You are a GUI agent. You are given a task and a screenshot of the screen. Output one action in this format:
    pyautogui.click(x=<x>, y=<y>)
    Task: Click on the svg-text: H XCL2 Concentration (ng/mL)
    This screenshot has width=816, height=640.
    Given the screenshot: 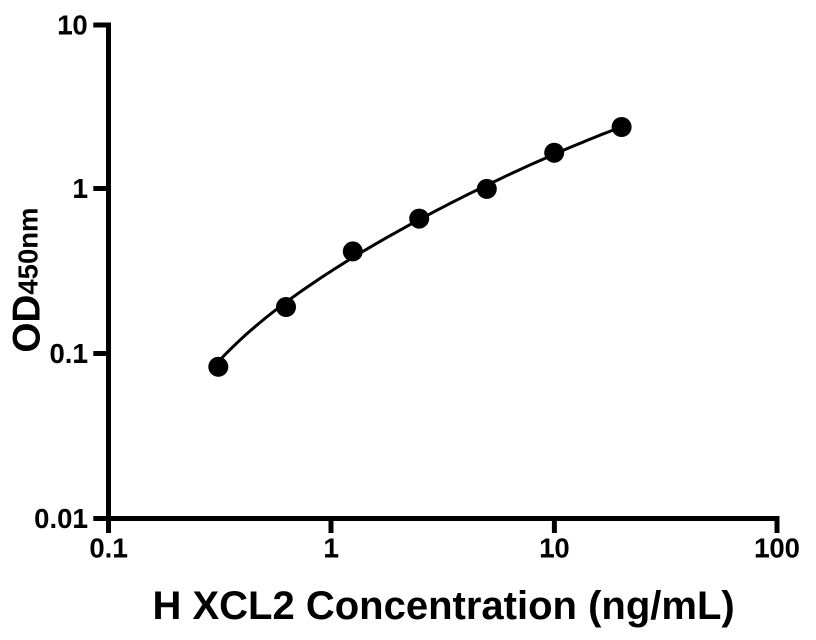 What is the action you would take?
    pyautogui.click(x=443, y=606)
    